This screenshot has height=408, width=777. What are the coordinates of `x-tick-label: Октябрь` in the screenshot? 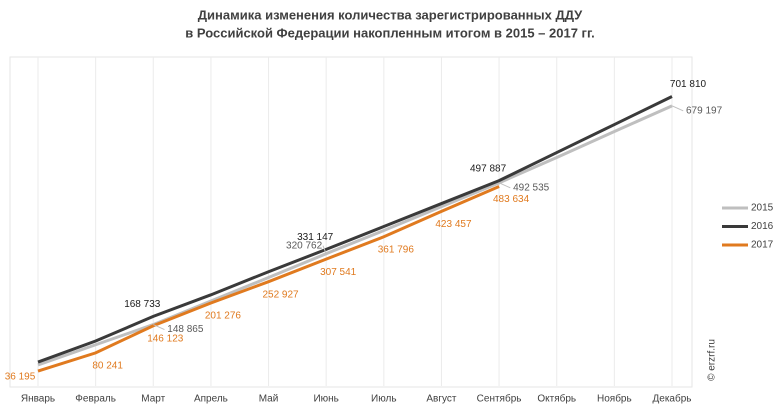 It's located at (556, 399).